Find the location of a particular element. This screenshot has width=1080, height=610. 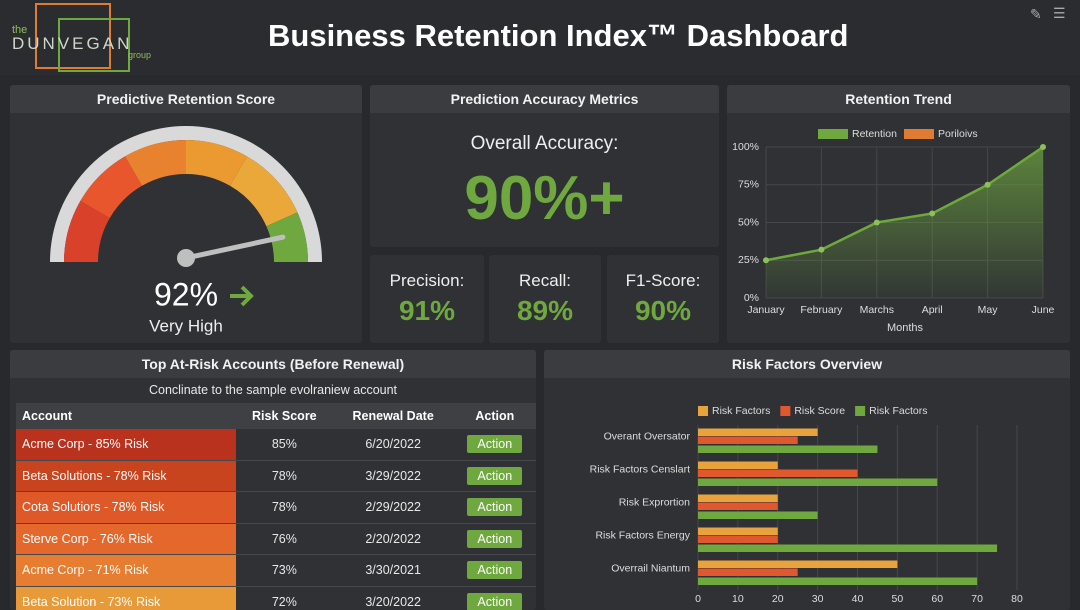

table-cell: 6/20/2022 is located at coordinates (393, 445).